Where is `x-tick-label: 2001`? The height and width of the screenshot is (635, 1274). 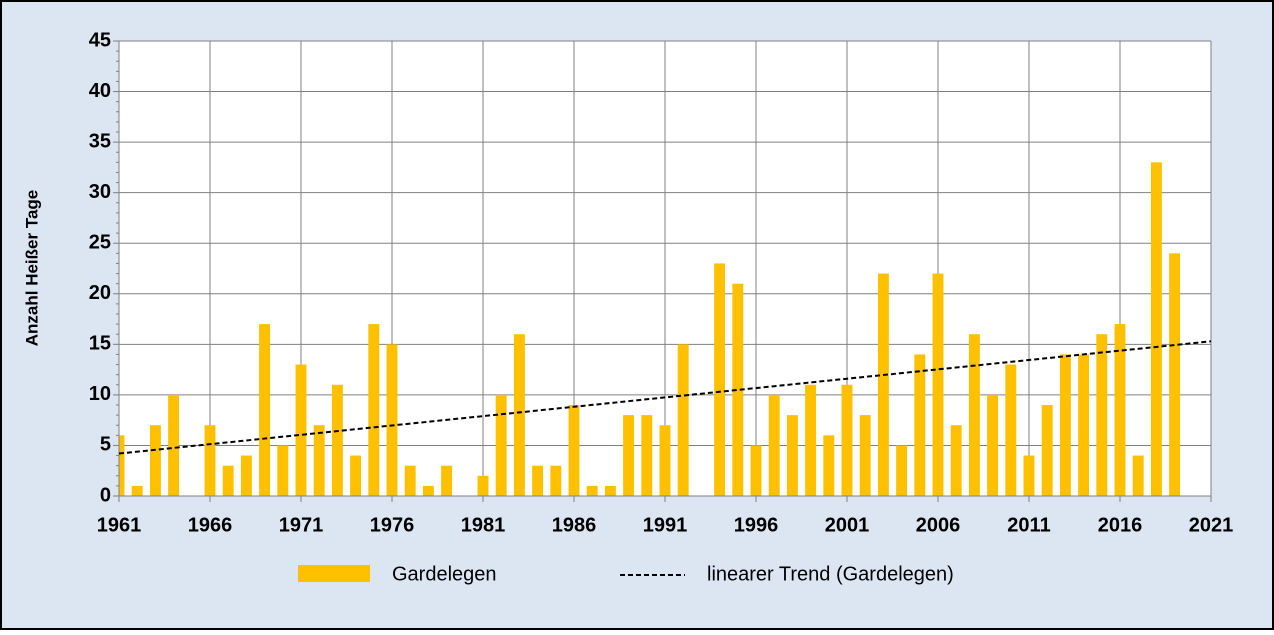
x-tick-label: 2001 is located at coordinates (847, 525).